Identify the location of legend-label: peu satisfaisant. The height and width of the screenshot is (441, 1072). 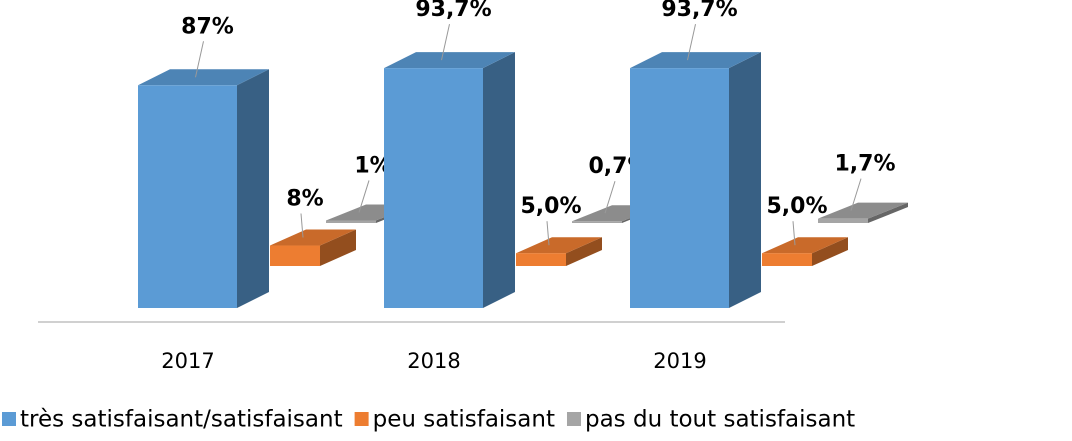
(464, 420).